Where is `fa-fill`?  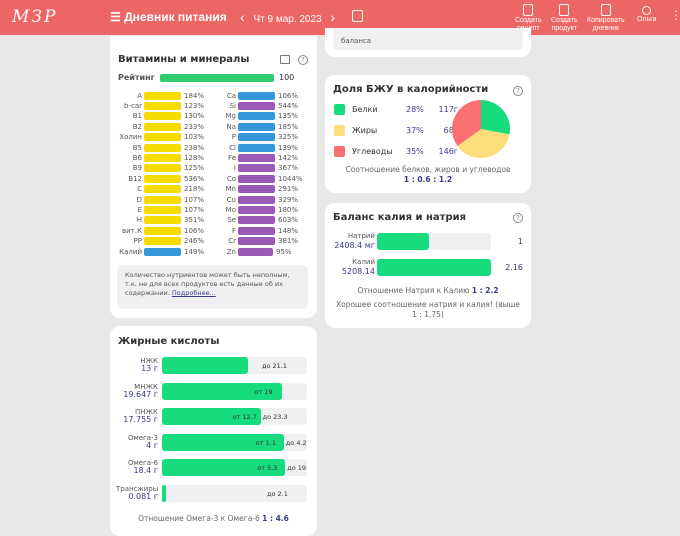 fa-fill is located at coordinates (223, 442).